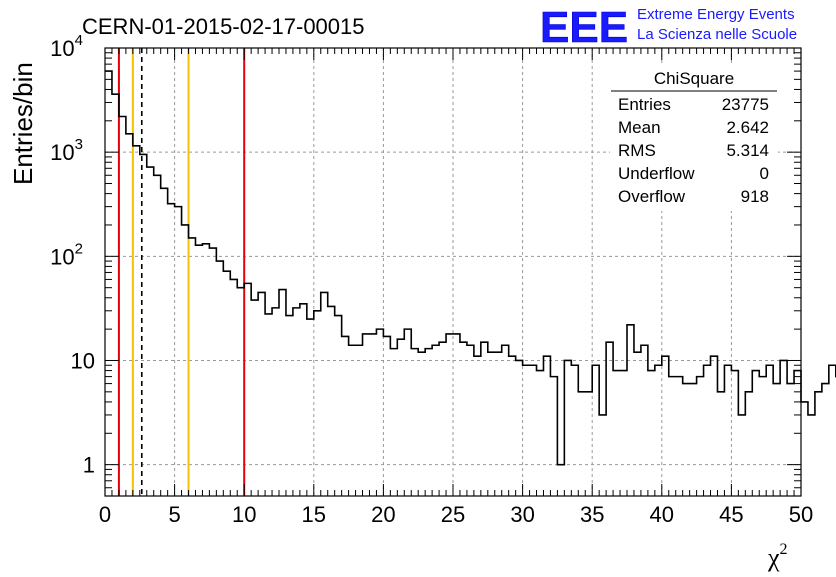 The height and width of the screenshot is (577, 836). Describe the element at coordinates (801, 514) in the screenshot. I see `x-tick-label: 50` at that location.